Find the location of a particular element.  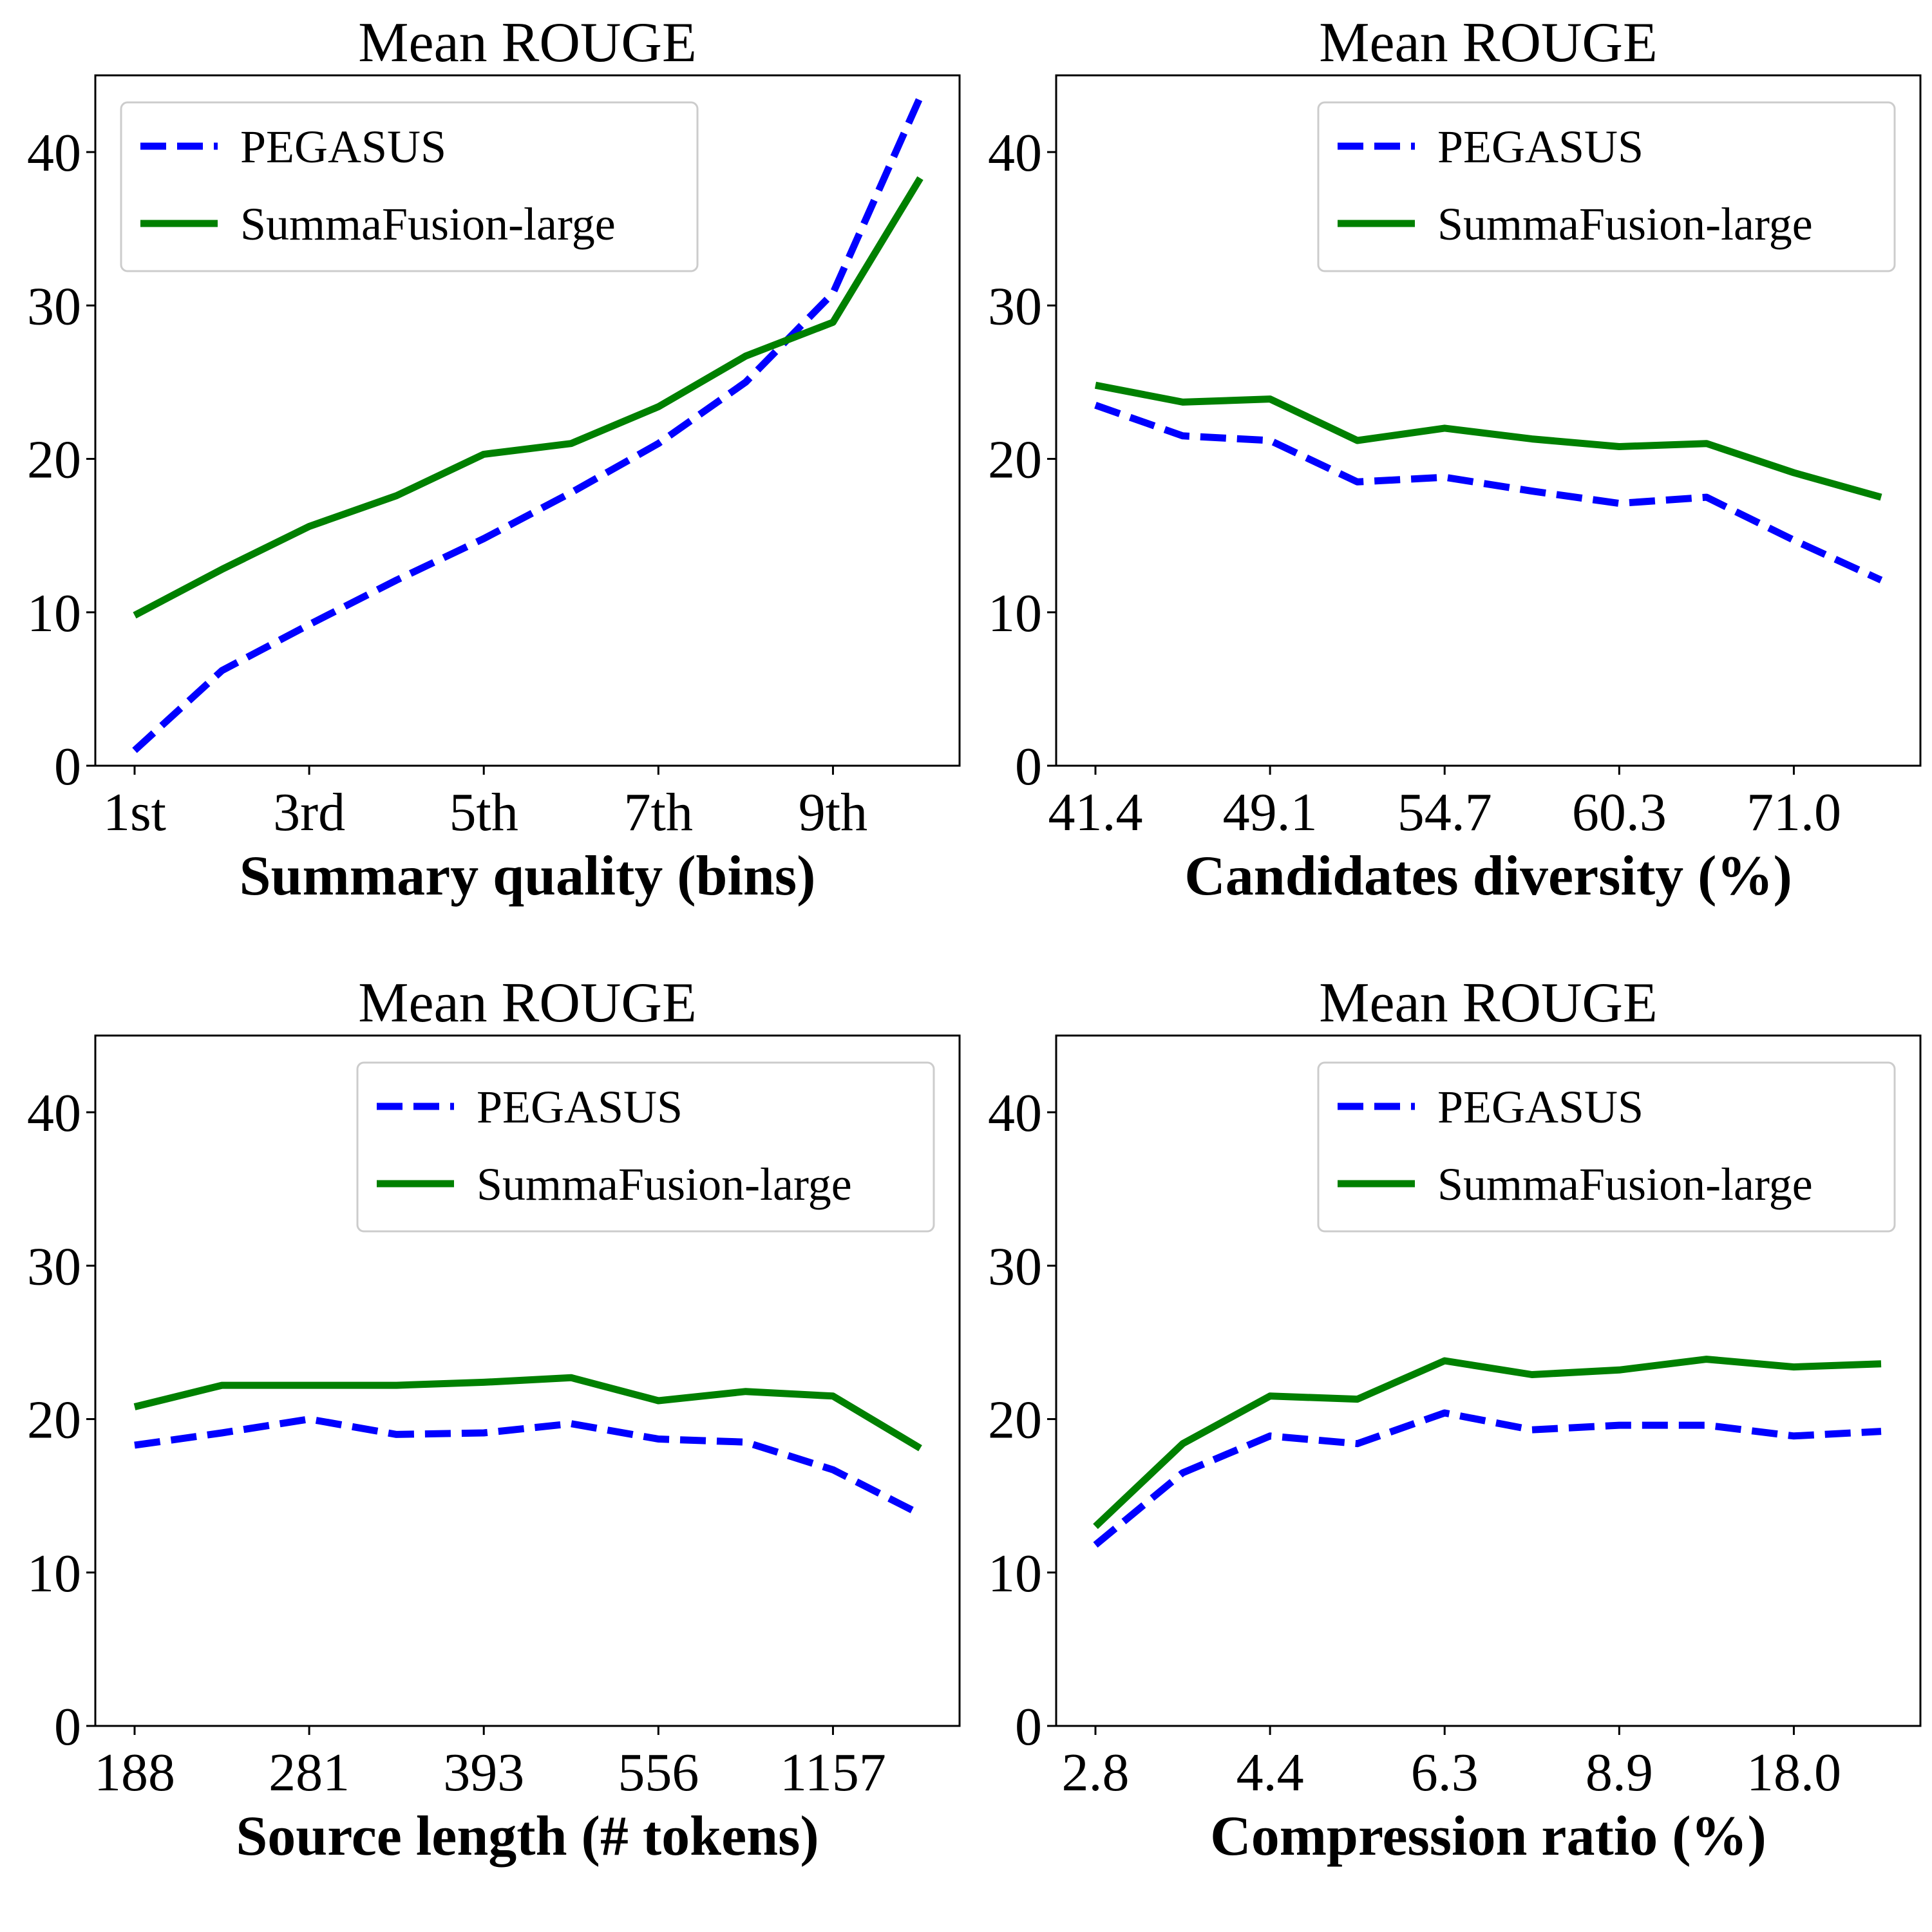

x-tick-label: 8.9 is located at coordinates (1620, 1773).